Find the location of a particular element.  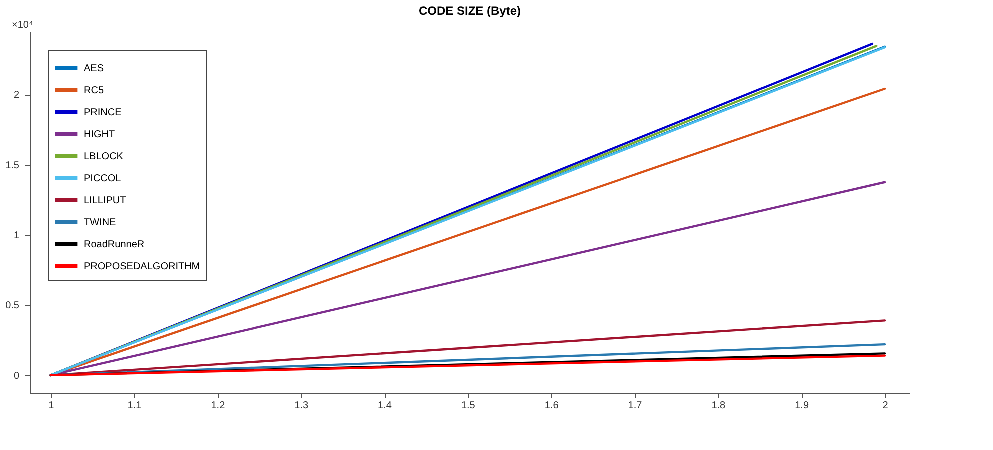

legend-label: RC5 is located at coordinates (94, 91).